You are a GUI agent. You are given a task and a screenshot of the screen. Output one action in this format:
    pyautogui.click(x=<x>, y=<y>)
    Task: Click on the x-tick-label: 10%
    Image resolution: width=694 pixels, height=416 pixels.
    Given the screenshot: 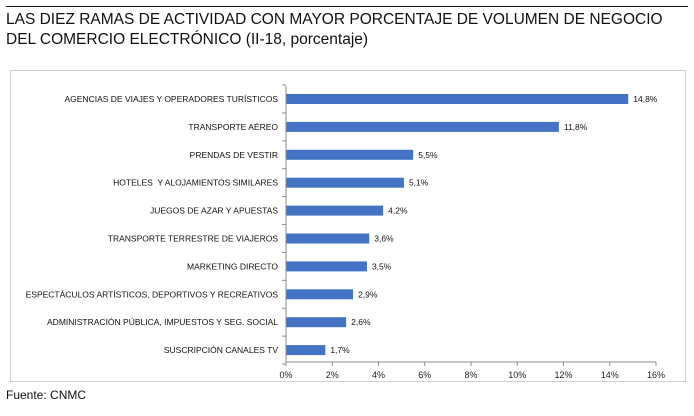 What is the action you would take?
    pyautogui.click(x=517, y=375)
    